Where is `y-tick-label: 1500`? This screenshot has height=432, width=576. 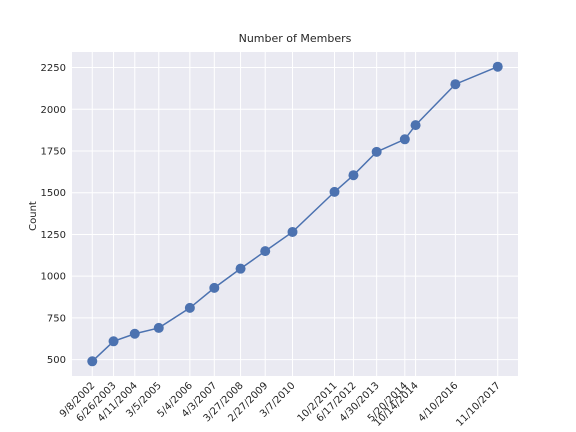 y-tick-label: 1500 is located at coordinates (53, 193).